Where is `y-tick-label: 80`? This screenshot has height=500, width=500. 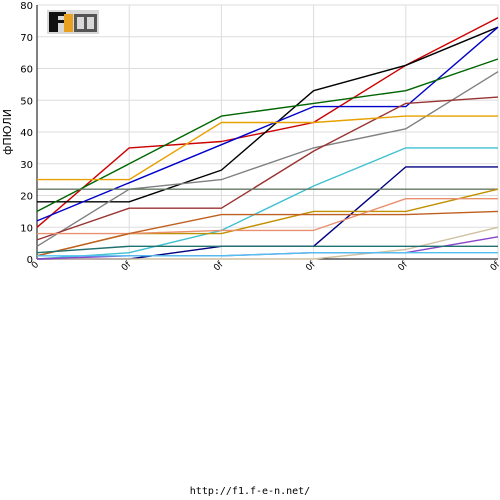 y-tick-label: 80 is located at coordinates (26, 6).